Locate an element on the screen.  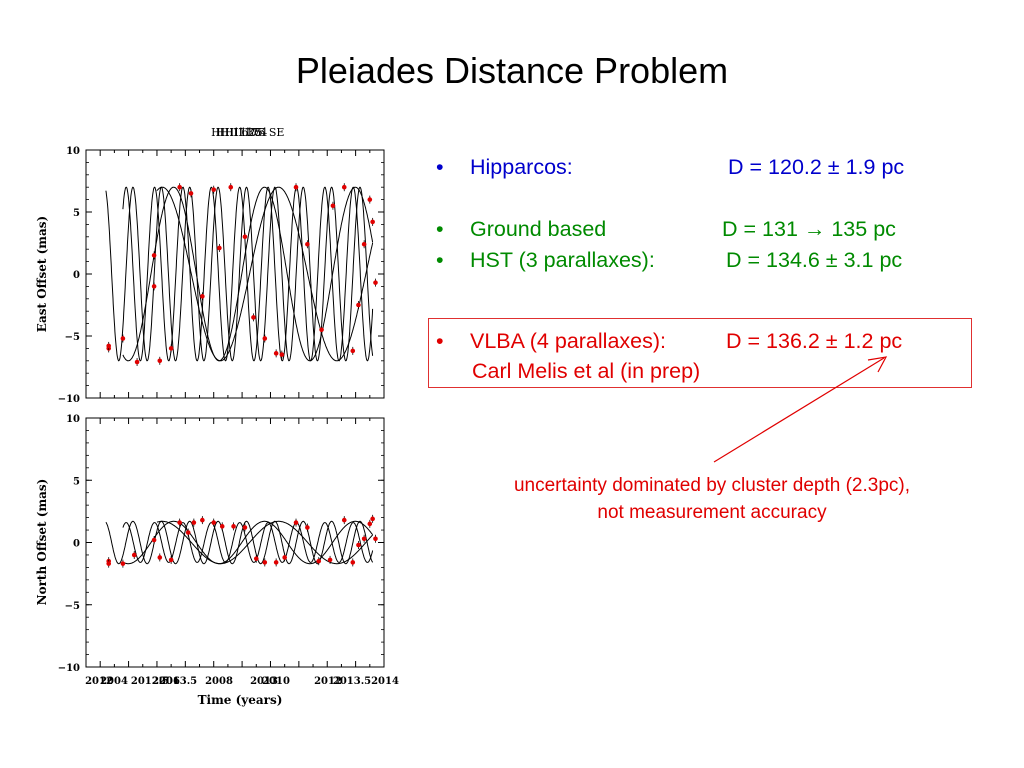
vlba-citation: Carl Melis et al (in prep) is located at coordinates (586, 371).